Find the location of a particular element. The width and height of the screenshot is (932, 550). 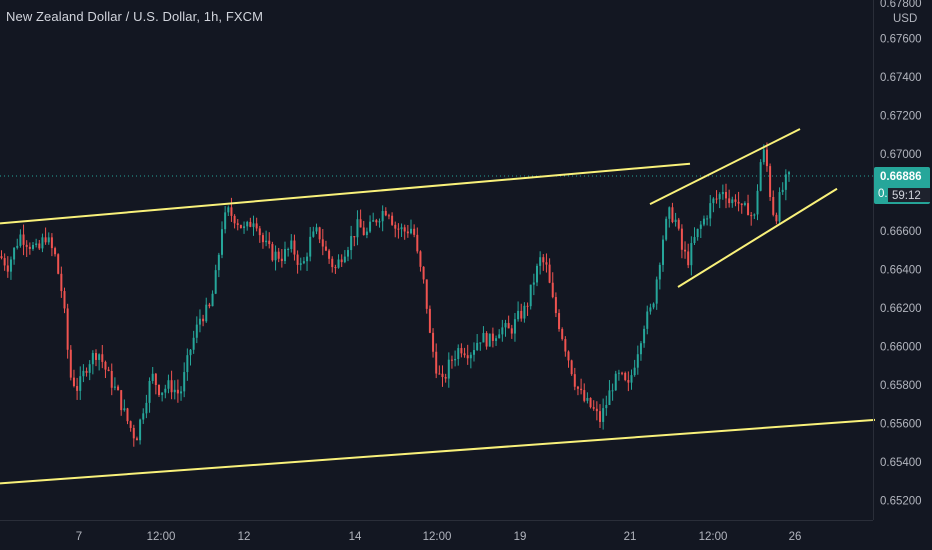

countdown-prefix: 0. is located at coordinates (883, 194).